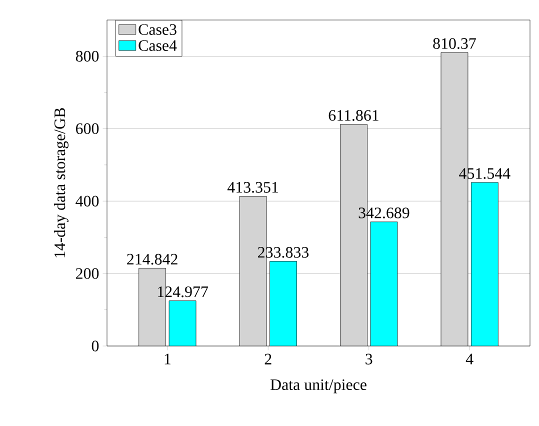 The width and height of the screenshot is (539, 426). Describe the element at coordinates (87, 128) in the screenshot. I see `y-tick-label: 600` at that location.